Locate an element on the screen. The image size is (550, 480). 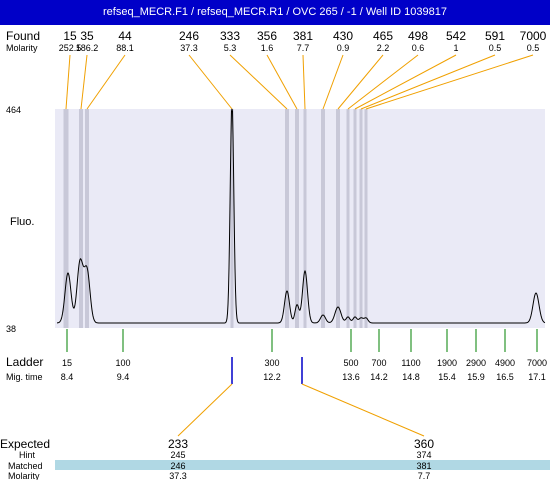
found-molarity-label: 186.2 is located at coordinates (87, 48).